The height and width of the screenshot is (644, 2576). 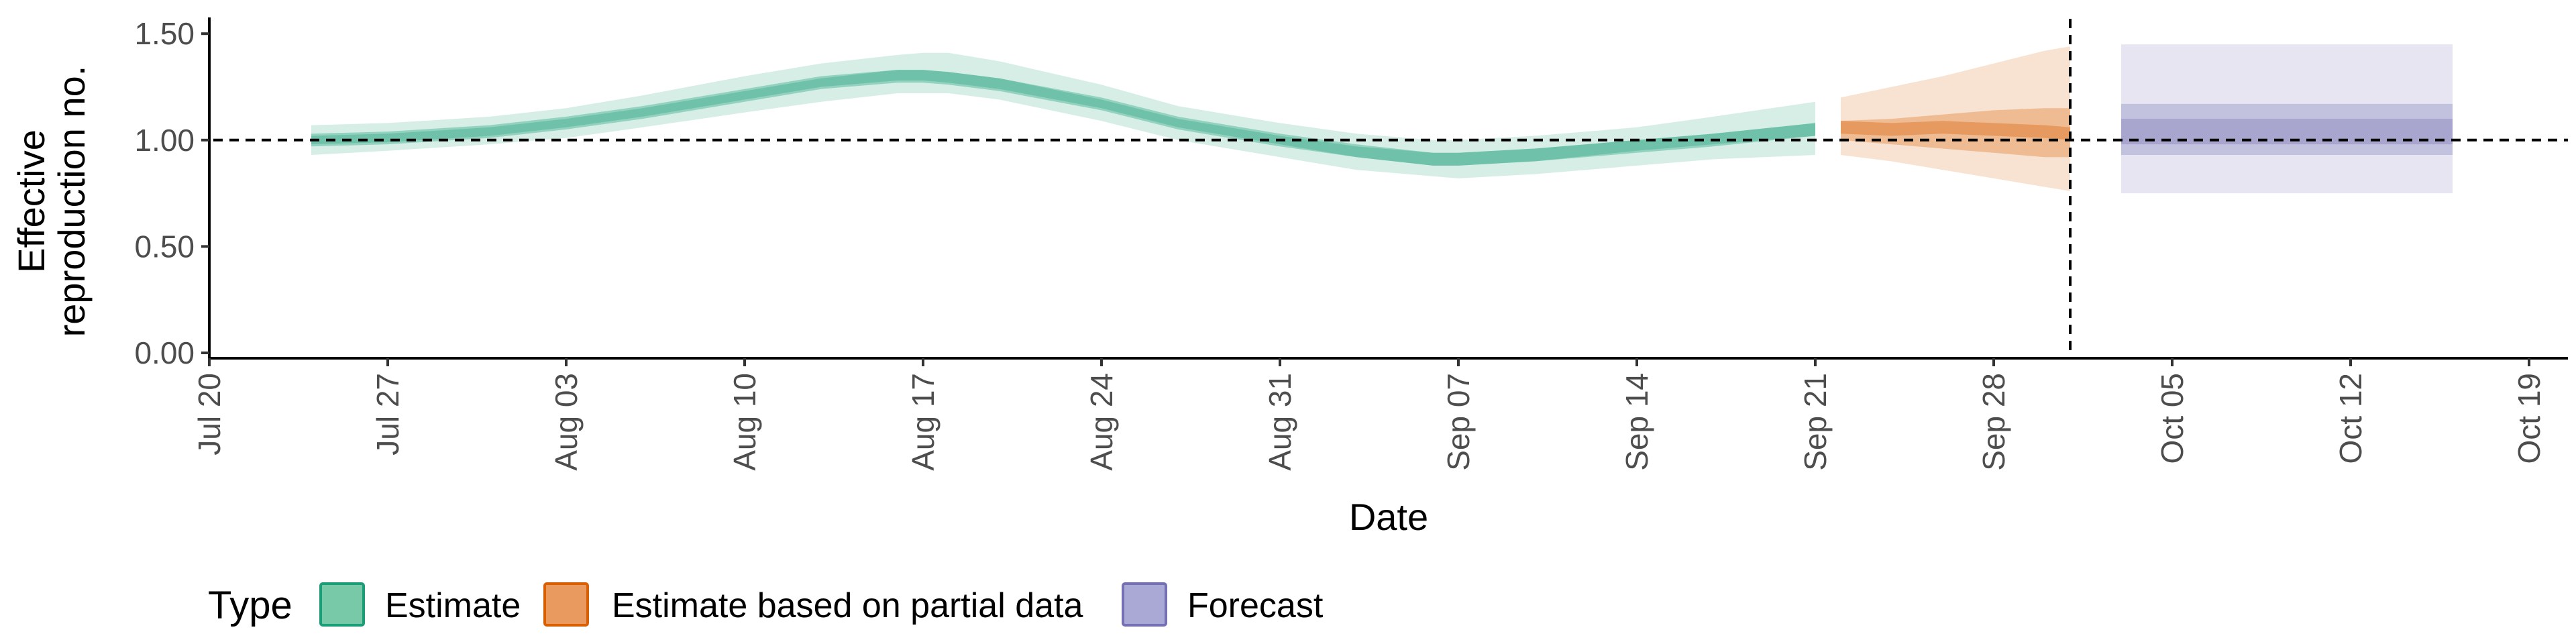 What do you see at coordinates (744, 422) in the screenshot?
I see `x-tick-label: Aug 10` at bounding box center [744, 422].